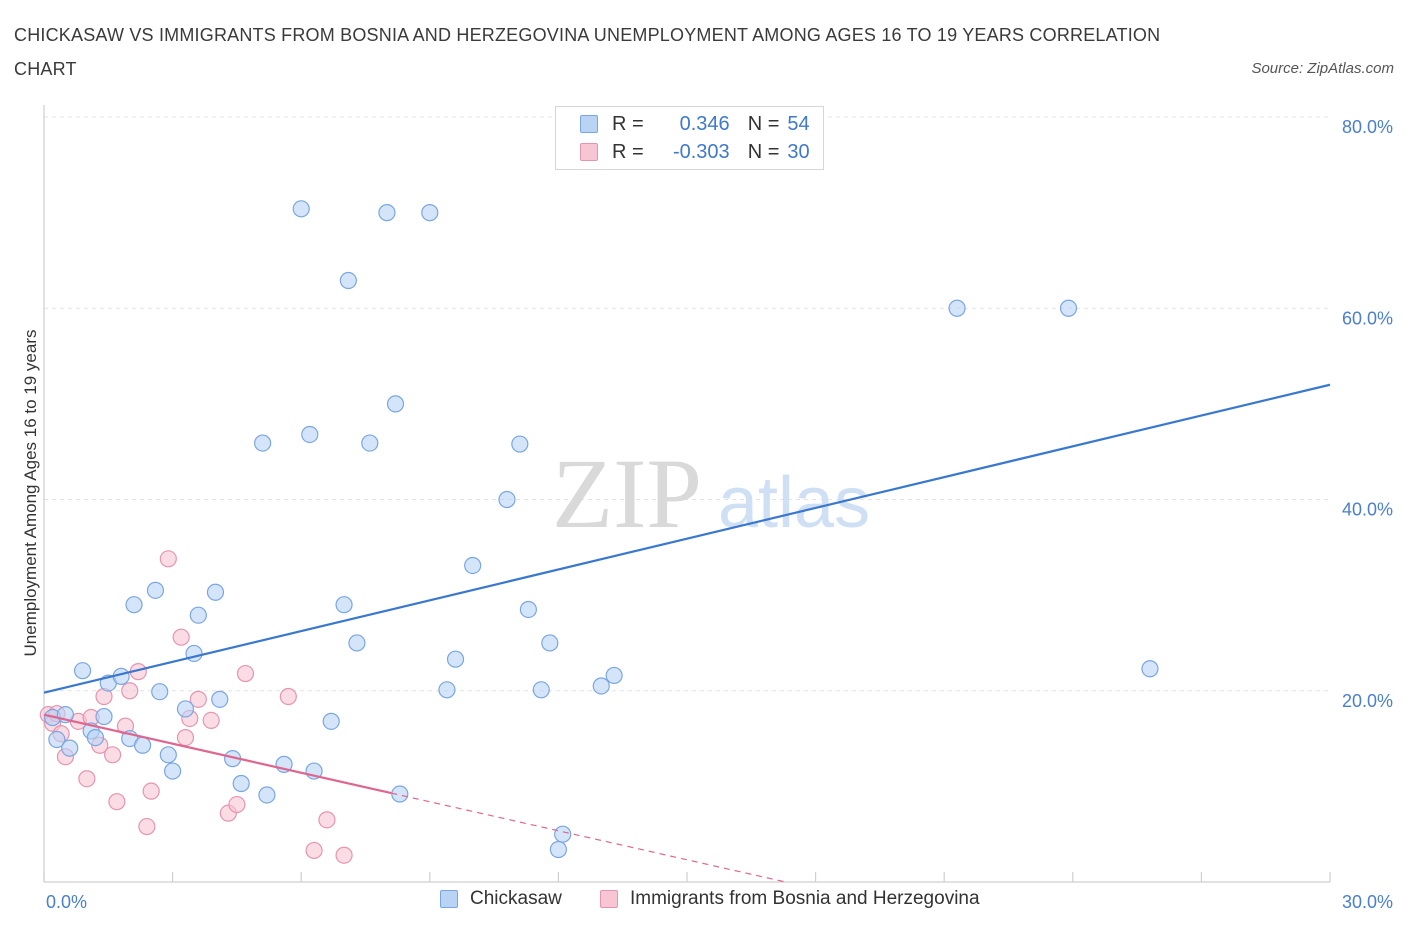 Image resolution: width=1406 pixels, height=930 pixels. Describe the element at coordinates (798, 151) in the screenshot. I see `legend-n-value: 30` at that location.